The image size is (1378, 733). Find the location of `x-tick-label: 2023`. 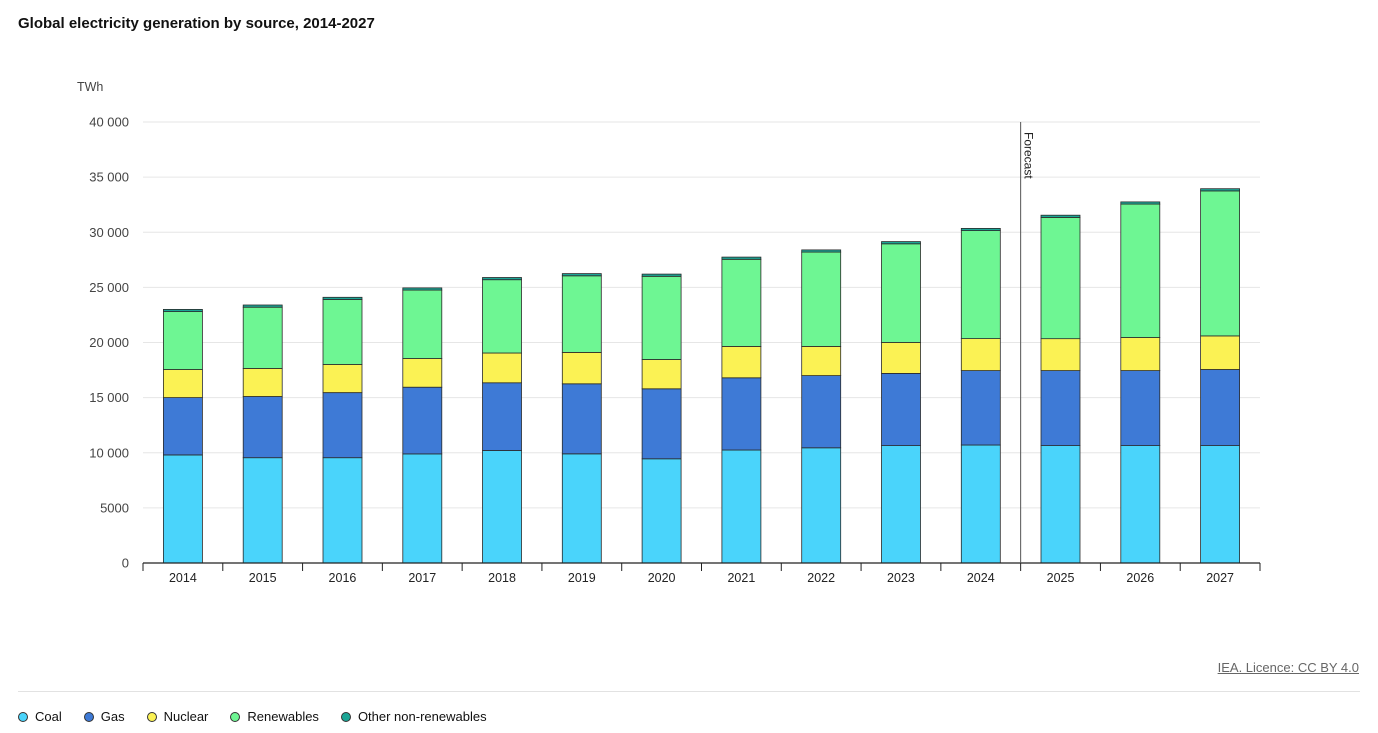

x-tick-label: 2023 is located at coordinates (901, 578).